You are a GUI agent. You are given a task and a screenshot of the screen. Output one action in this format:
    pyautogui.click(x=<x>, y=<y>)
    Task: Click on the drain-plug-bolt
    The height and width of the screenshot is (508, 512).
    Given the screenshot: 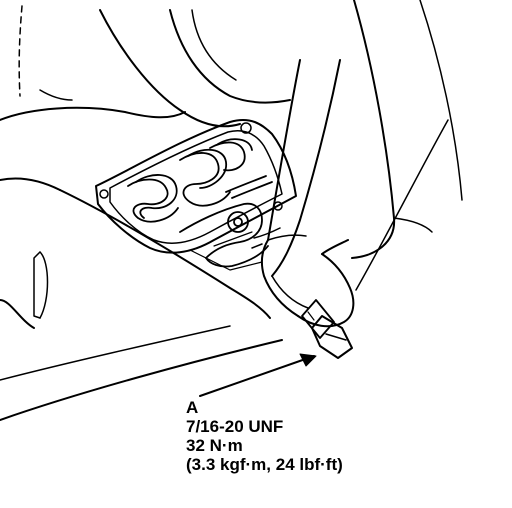 What is the action you would take?
    pyautogui.click(x=327, y=329)
    